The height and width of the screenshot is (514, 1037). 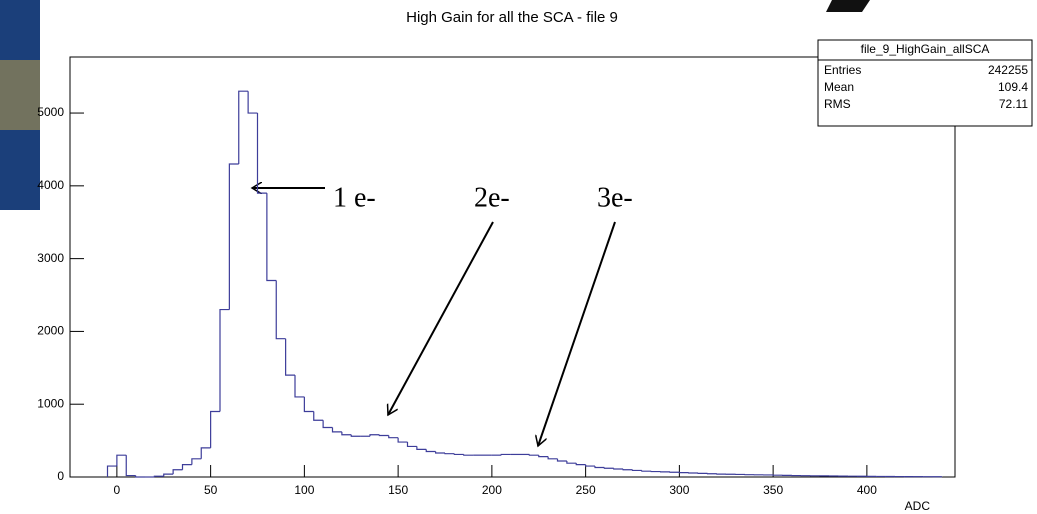 What do you see at coordinates (1013, 87) in the screenshot?
I see `stats-value: 109.4` at bounding box center [1013, 87].